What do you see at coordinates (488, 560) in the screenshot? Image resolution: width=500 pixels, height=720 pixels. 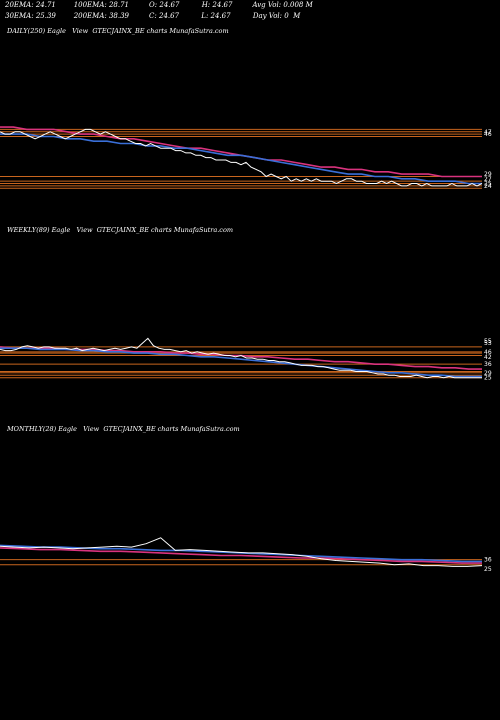 I see `monthly-price-label: 36` at bounding box center [488, 560].